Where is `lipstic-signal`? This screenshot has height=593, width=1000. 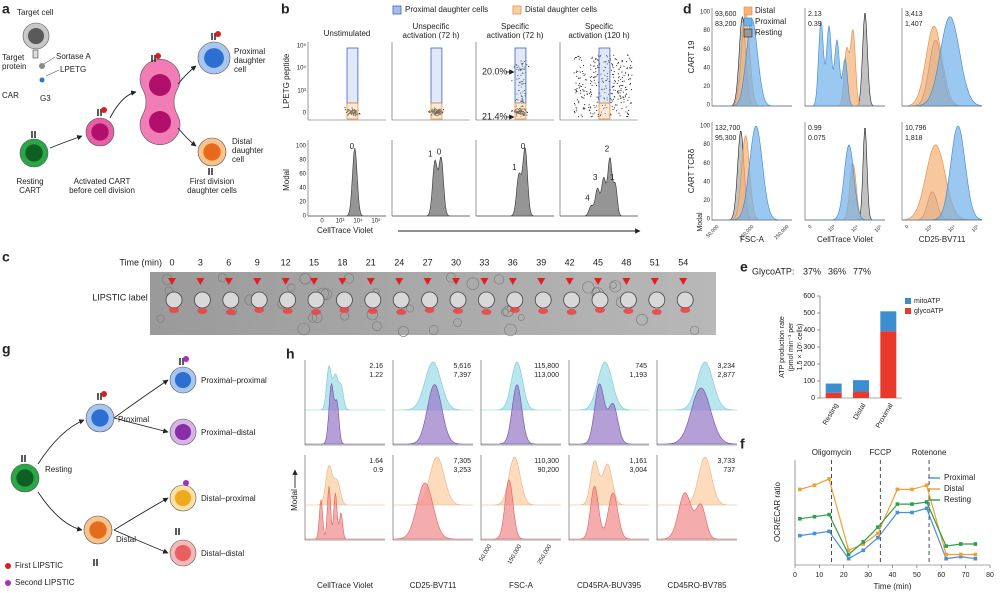 lipstic-signal is located at coordinates (287, 311).